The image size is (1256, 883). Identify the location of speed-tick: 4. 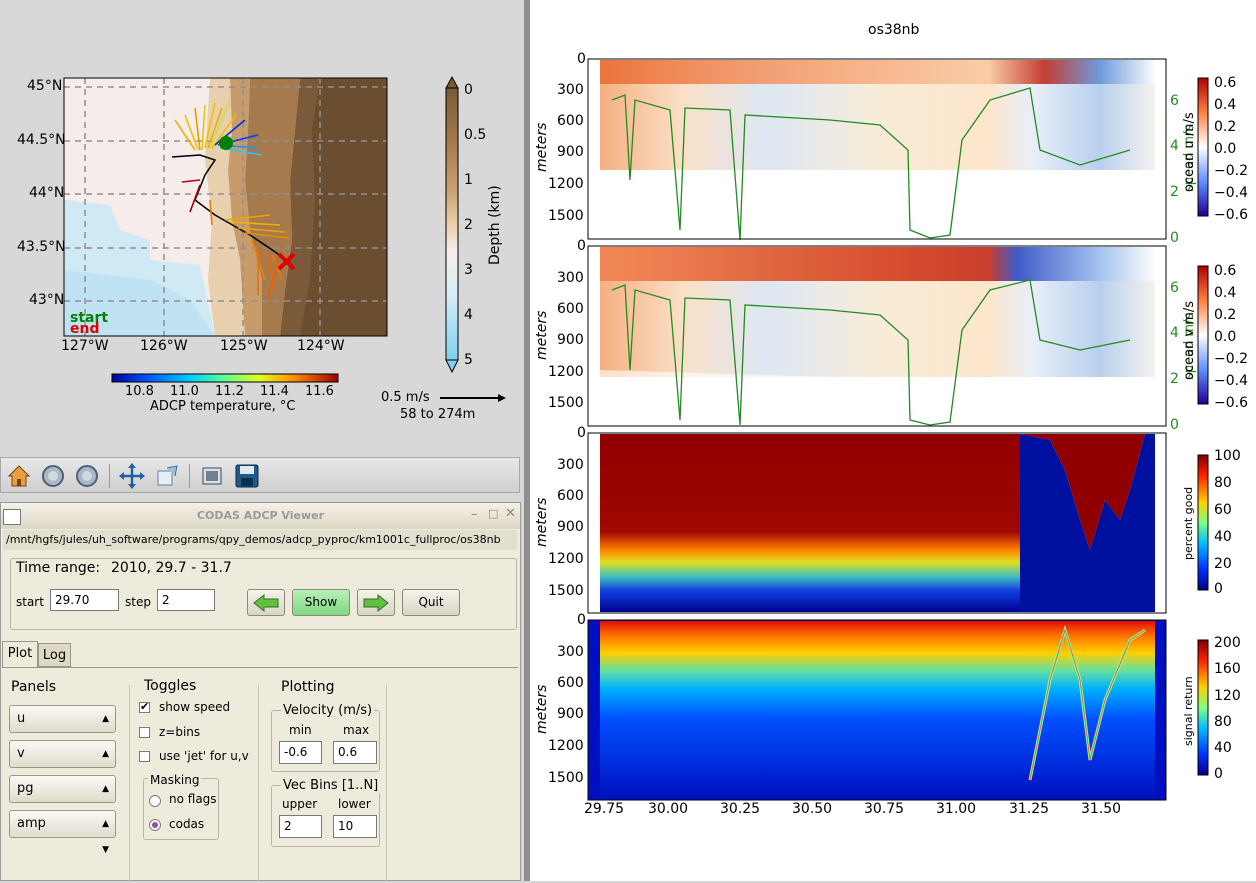
(1174, 146).